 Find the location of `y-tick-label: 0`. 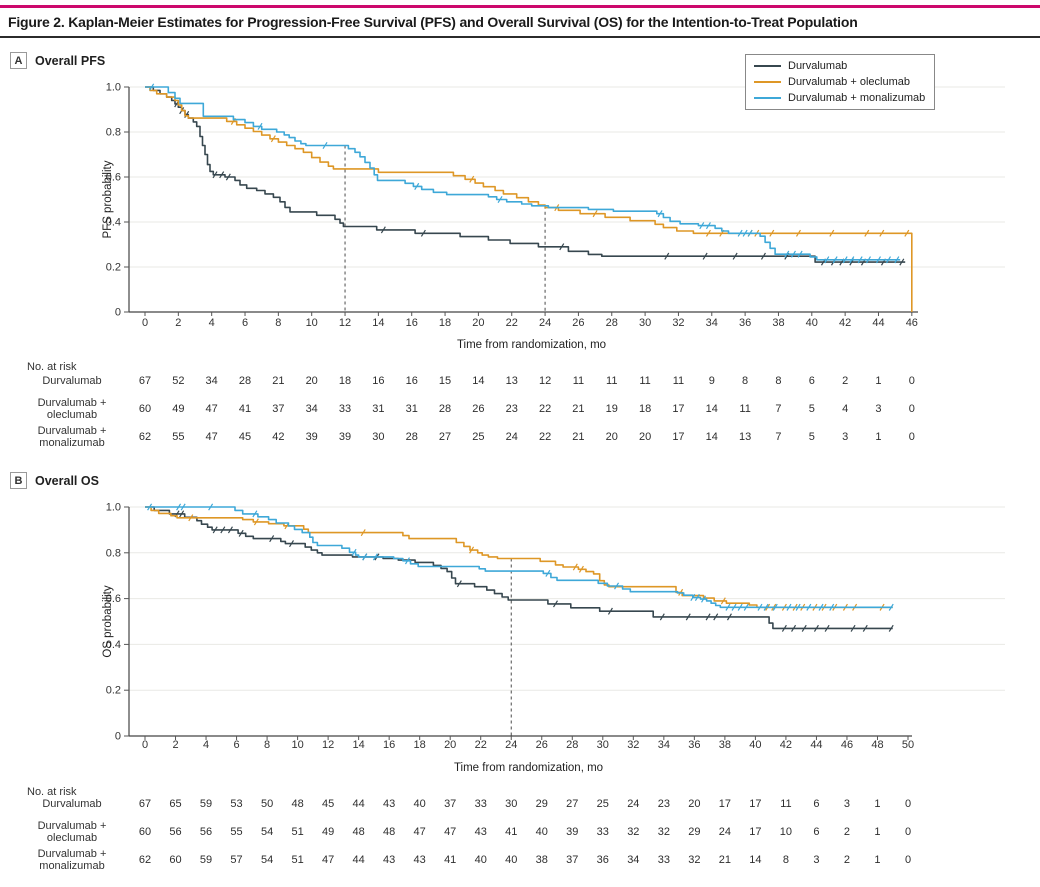

y-tick-label: 0 is located at coordinates (118, 313).